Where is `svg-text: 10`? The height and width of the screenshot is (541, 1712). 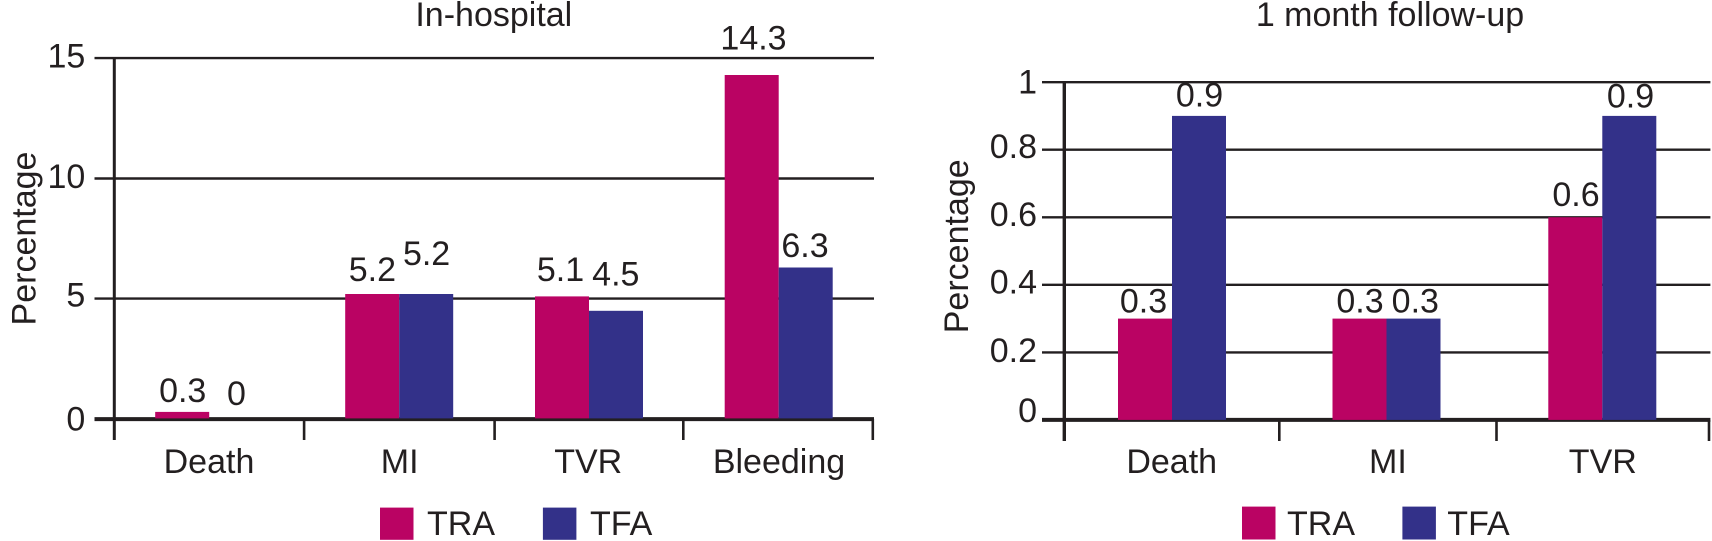 svg-text: 10 is located at coordinates (66, 177).